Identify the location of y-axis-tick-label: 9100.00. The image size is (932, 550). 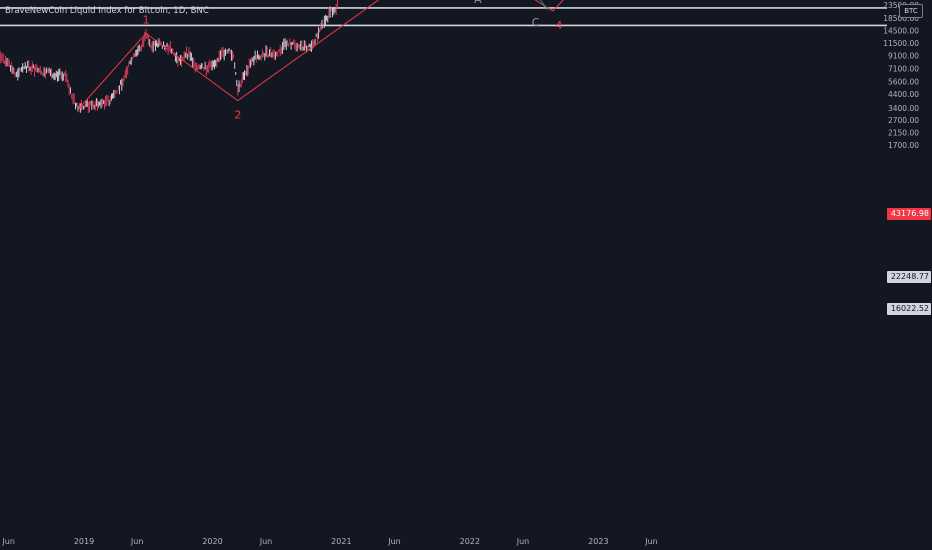
(903, 56).